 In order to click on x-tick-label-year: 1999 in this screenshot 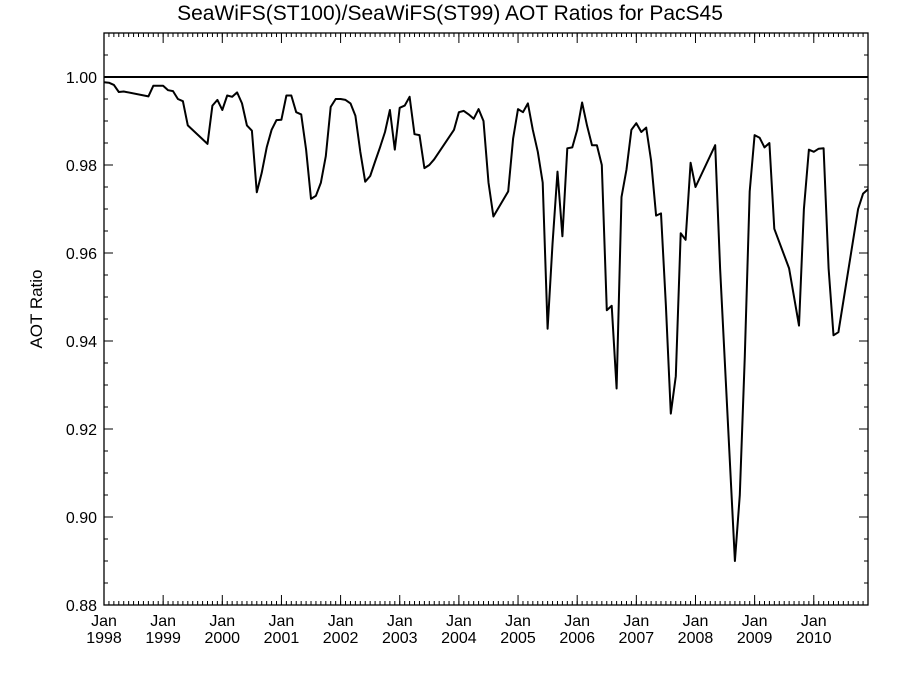, I will do `click(163, 638)`.